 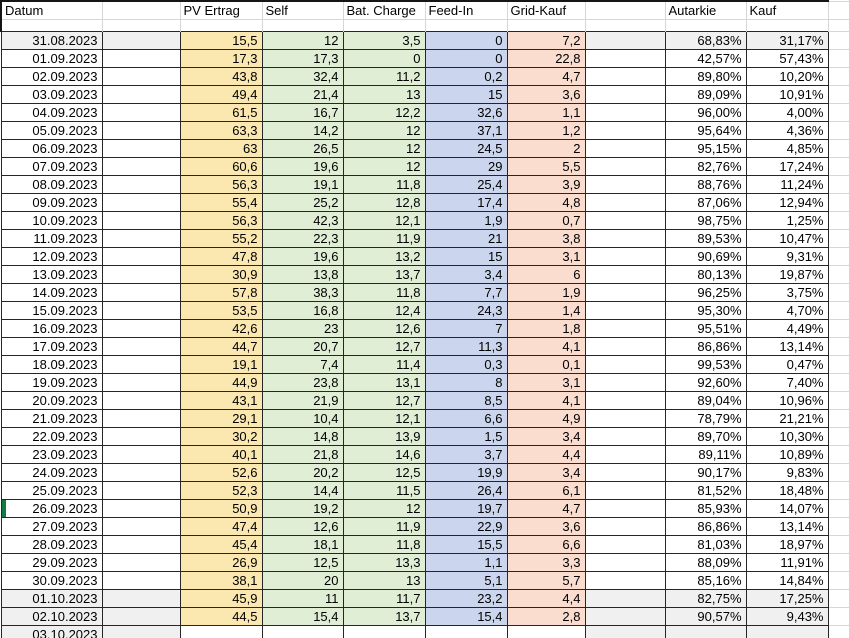 I want to click on feed-in-cell: 24,5, so click(x=466, y=148).